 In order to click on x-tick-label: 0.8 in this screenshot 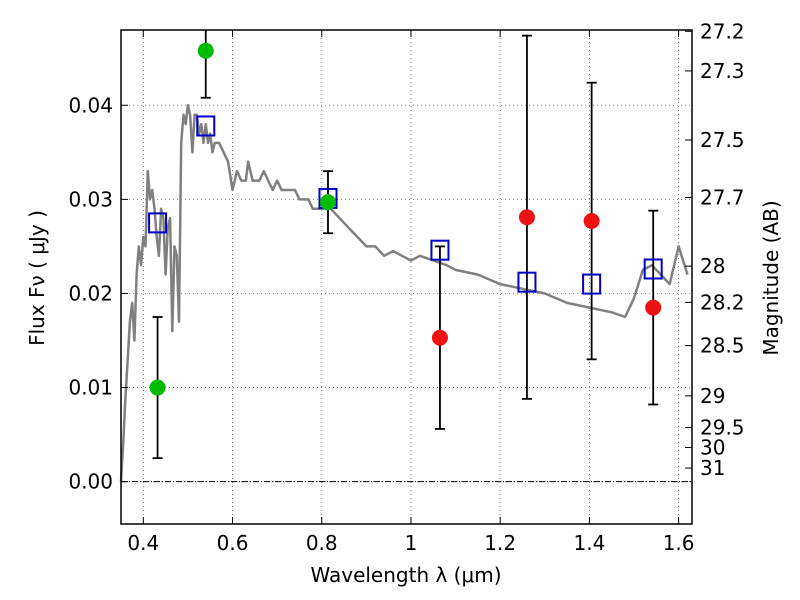, I will do `click(322, 543)`.